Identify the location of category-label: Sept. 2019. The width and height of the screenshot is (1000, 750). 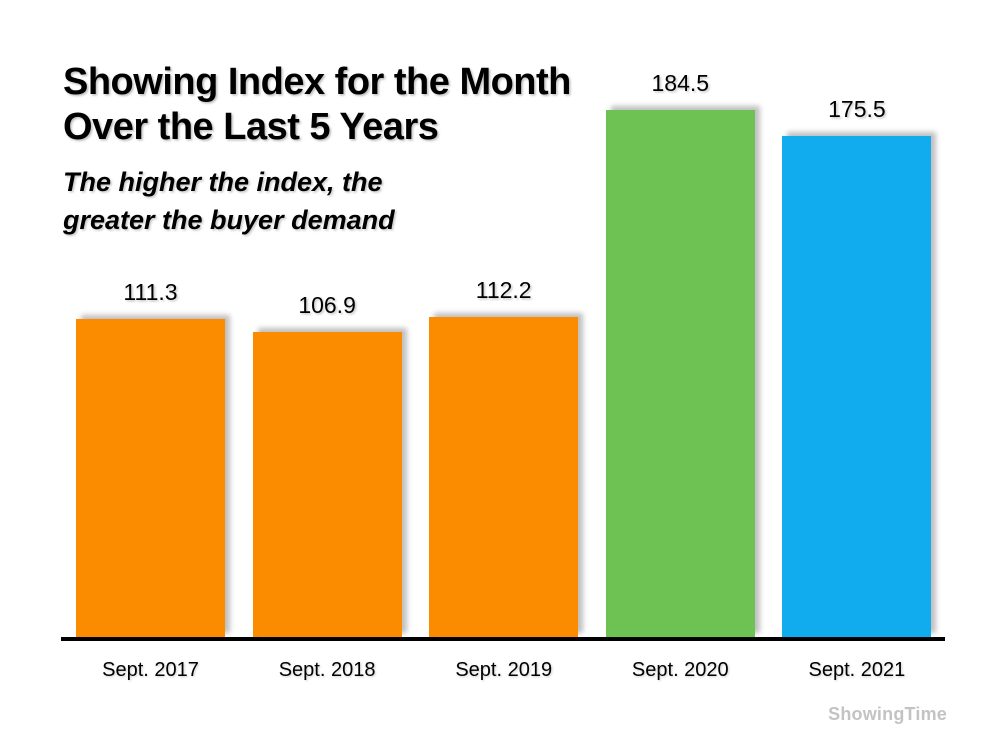
(504, 670).